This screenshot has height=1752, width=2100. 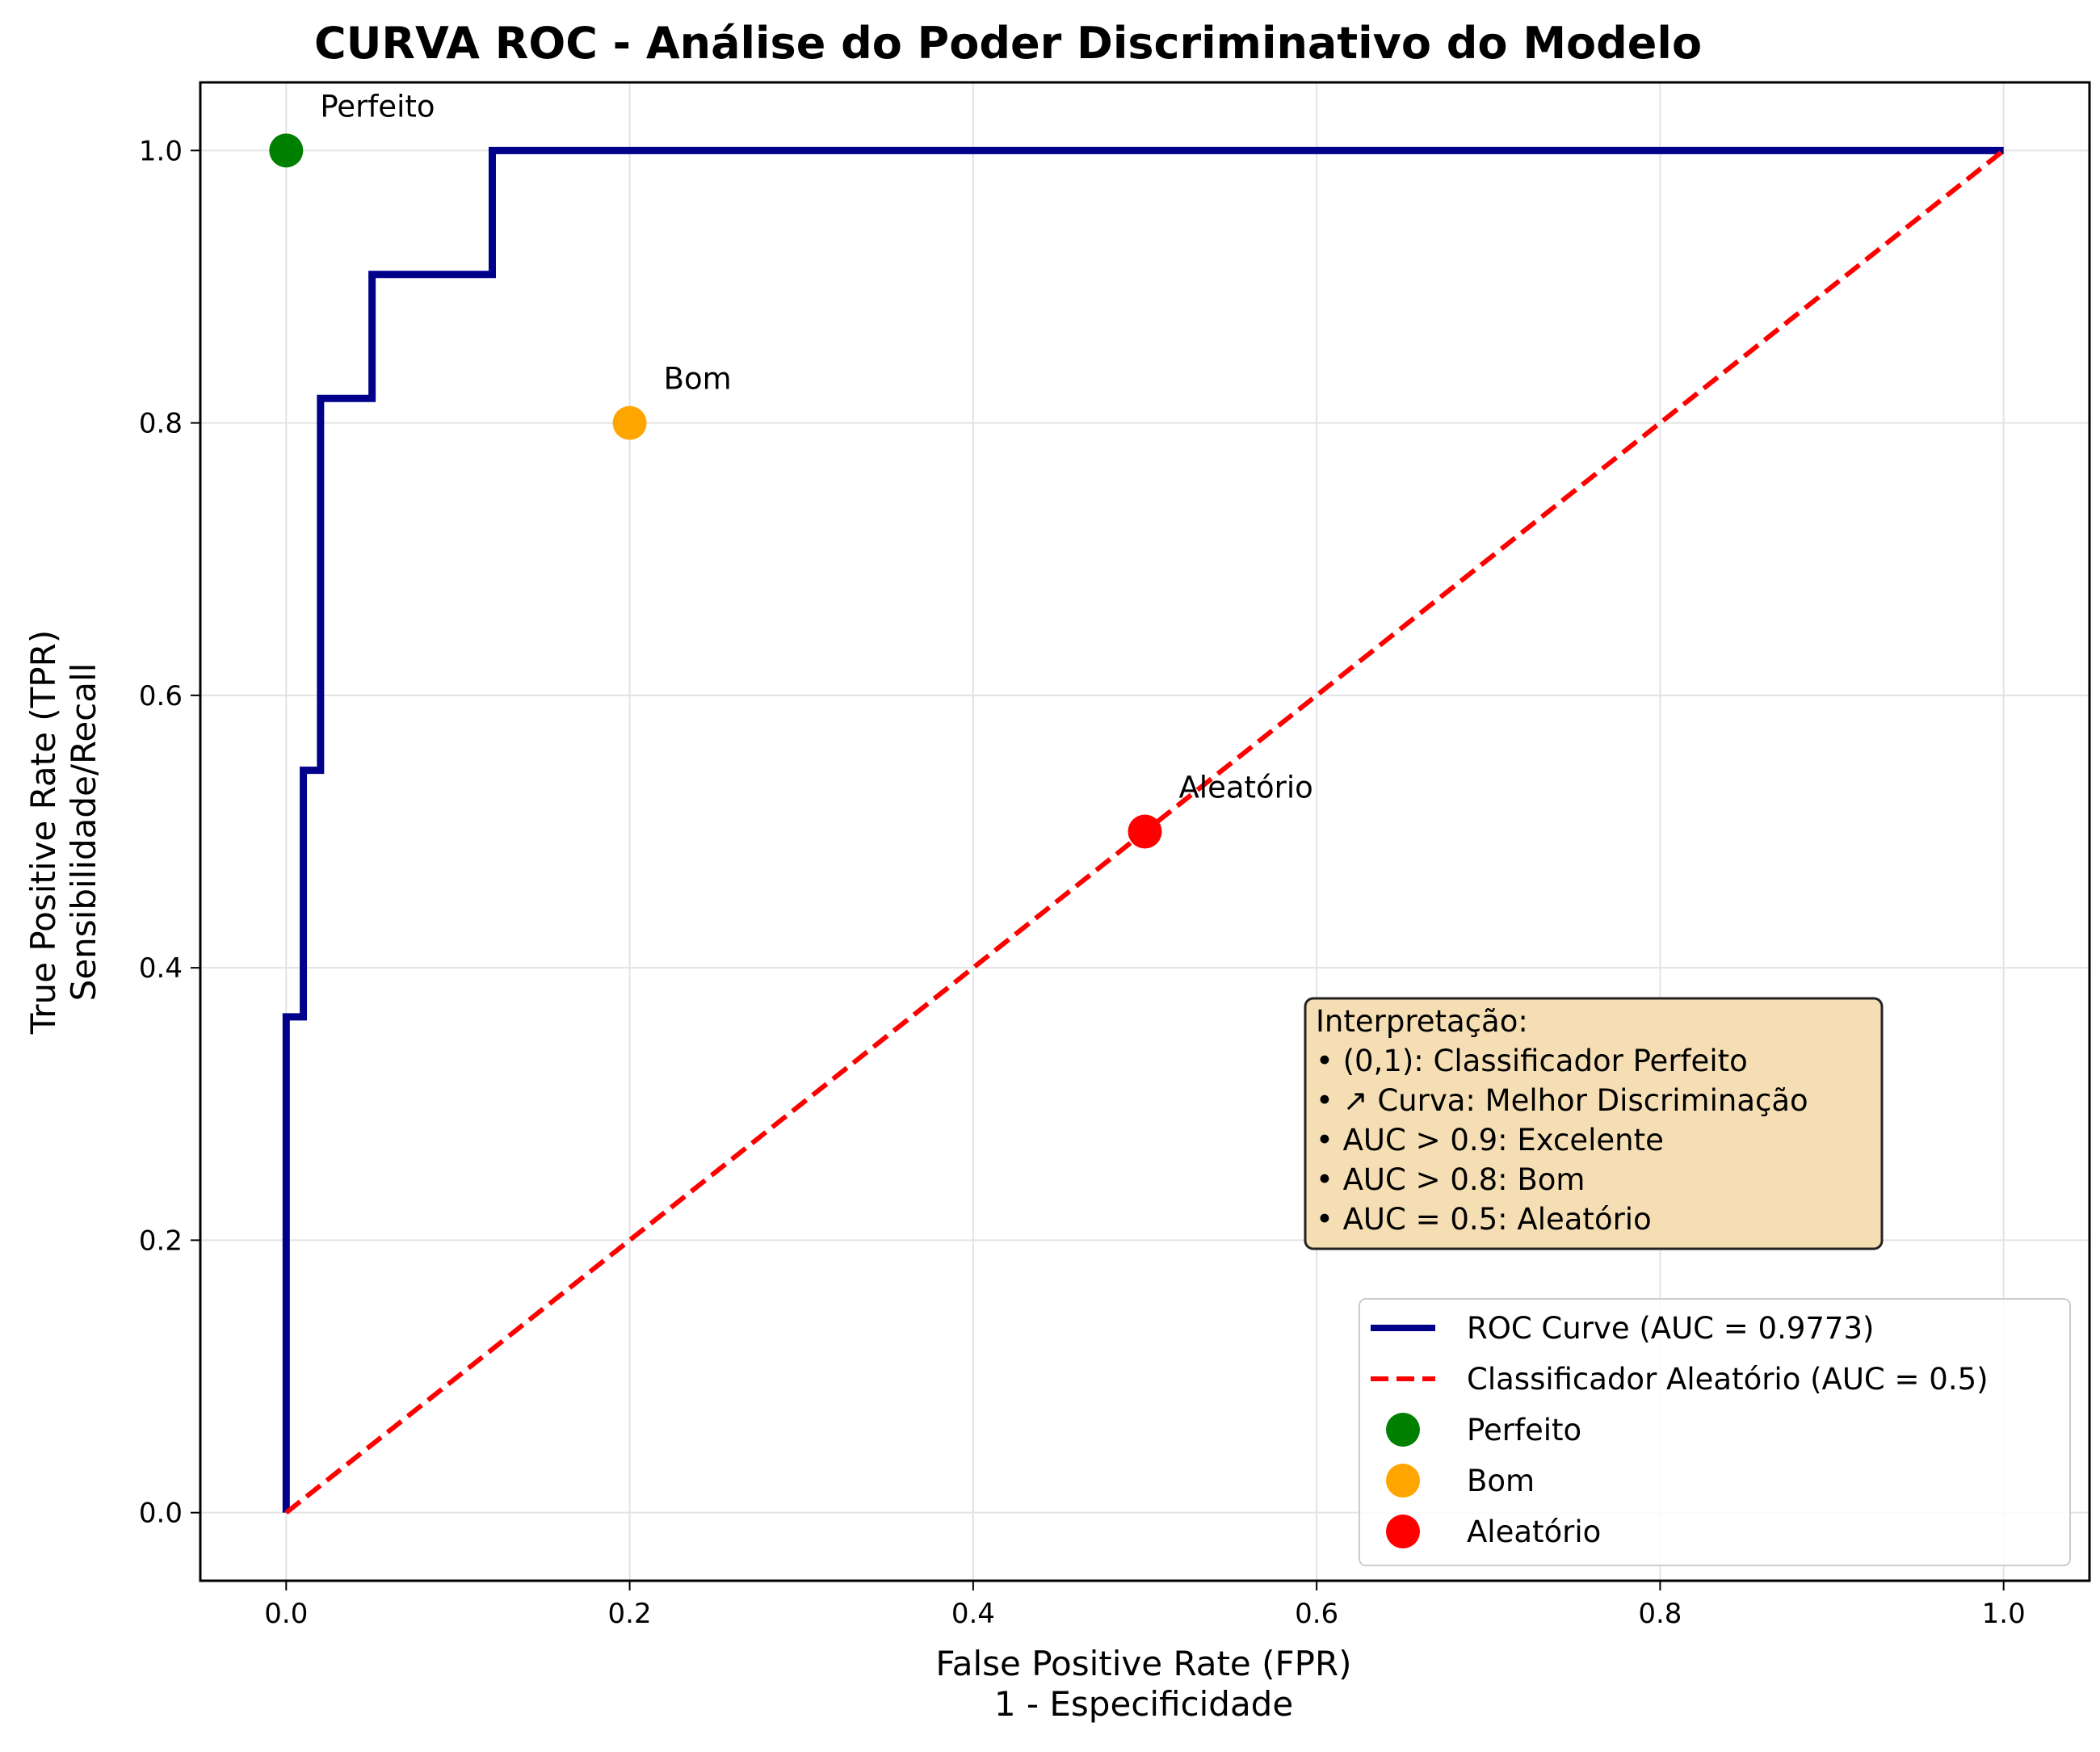 I want to click on point-2-label: Aleatório, so click(x=1246, y=788).